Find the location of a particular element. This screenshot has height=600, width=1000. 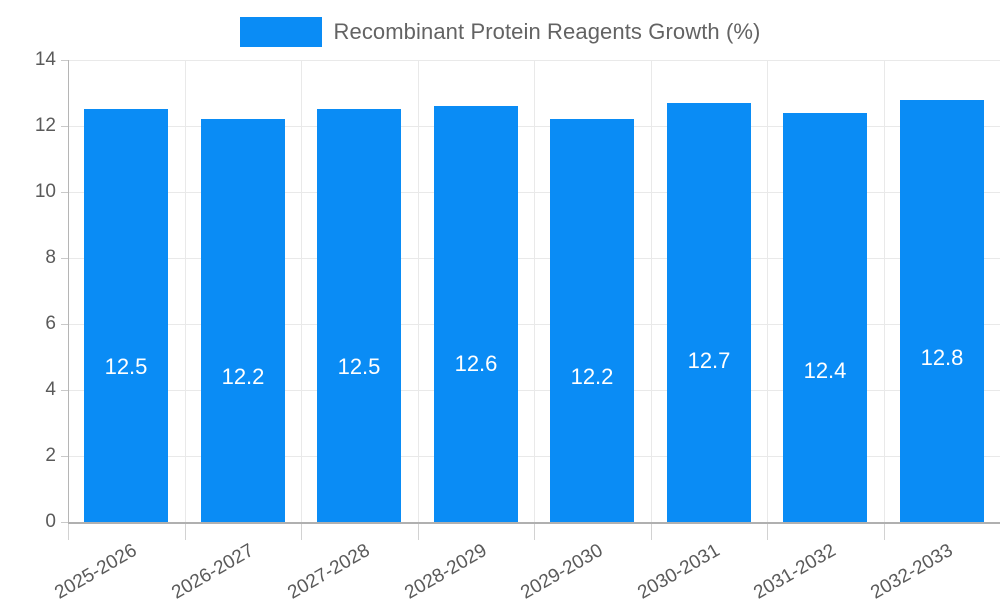

x-axis-line is located at coordinates (534, 523).